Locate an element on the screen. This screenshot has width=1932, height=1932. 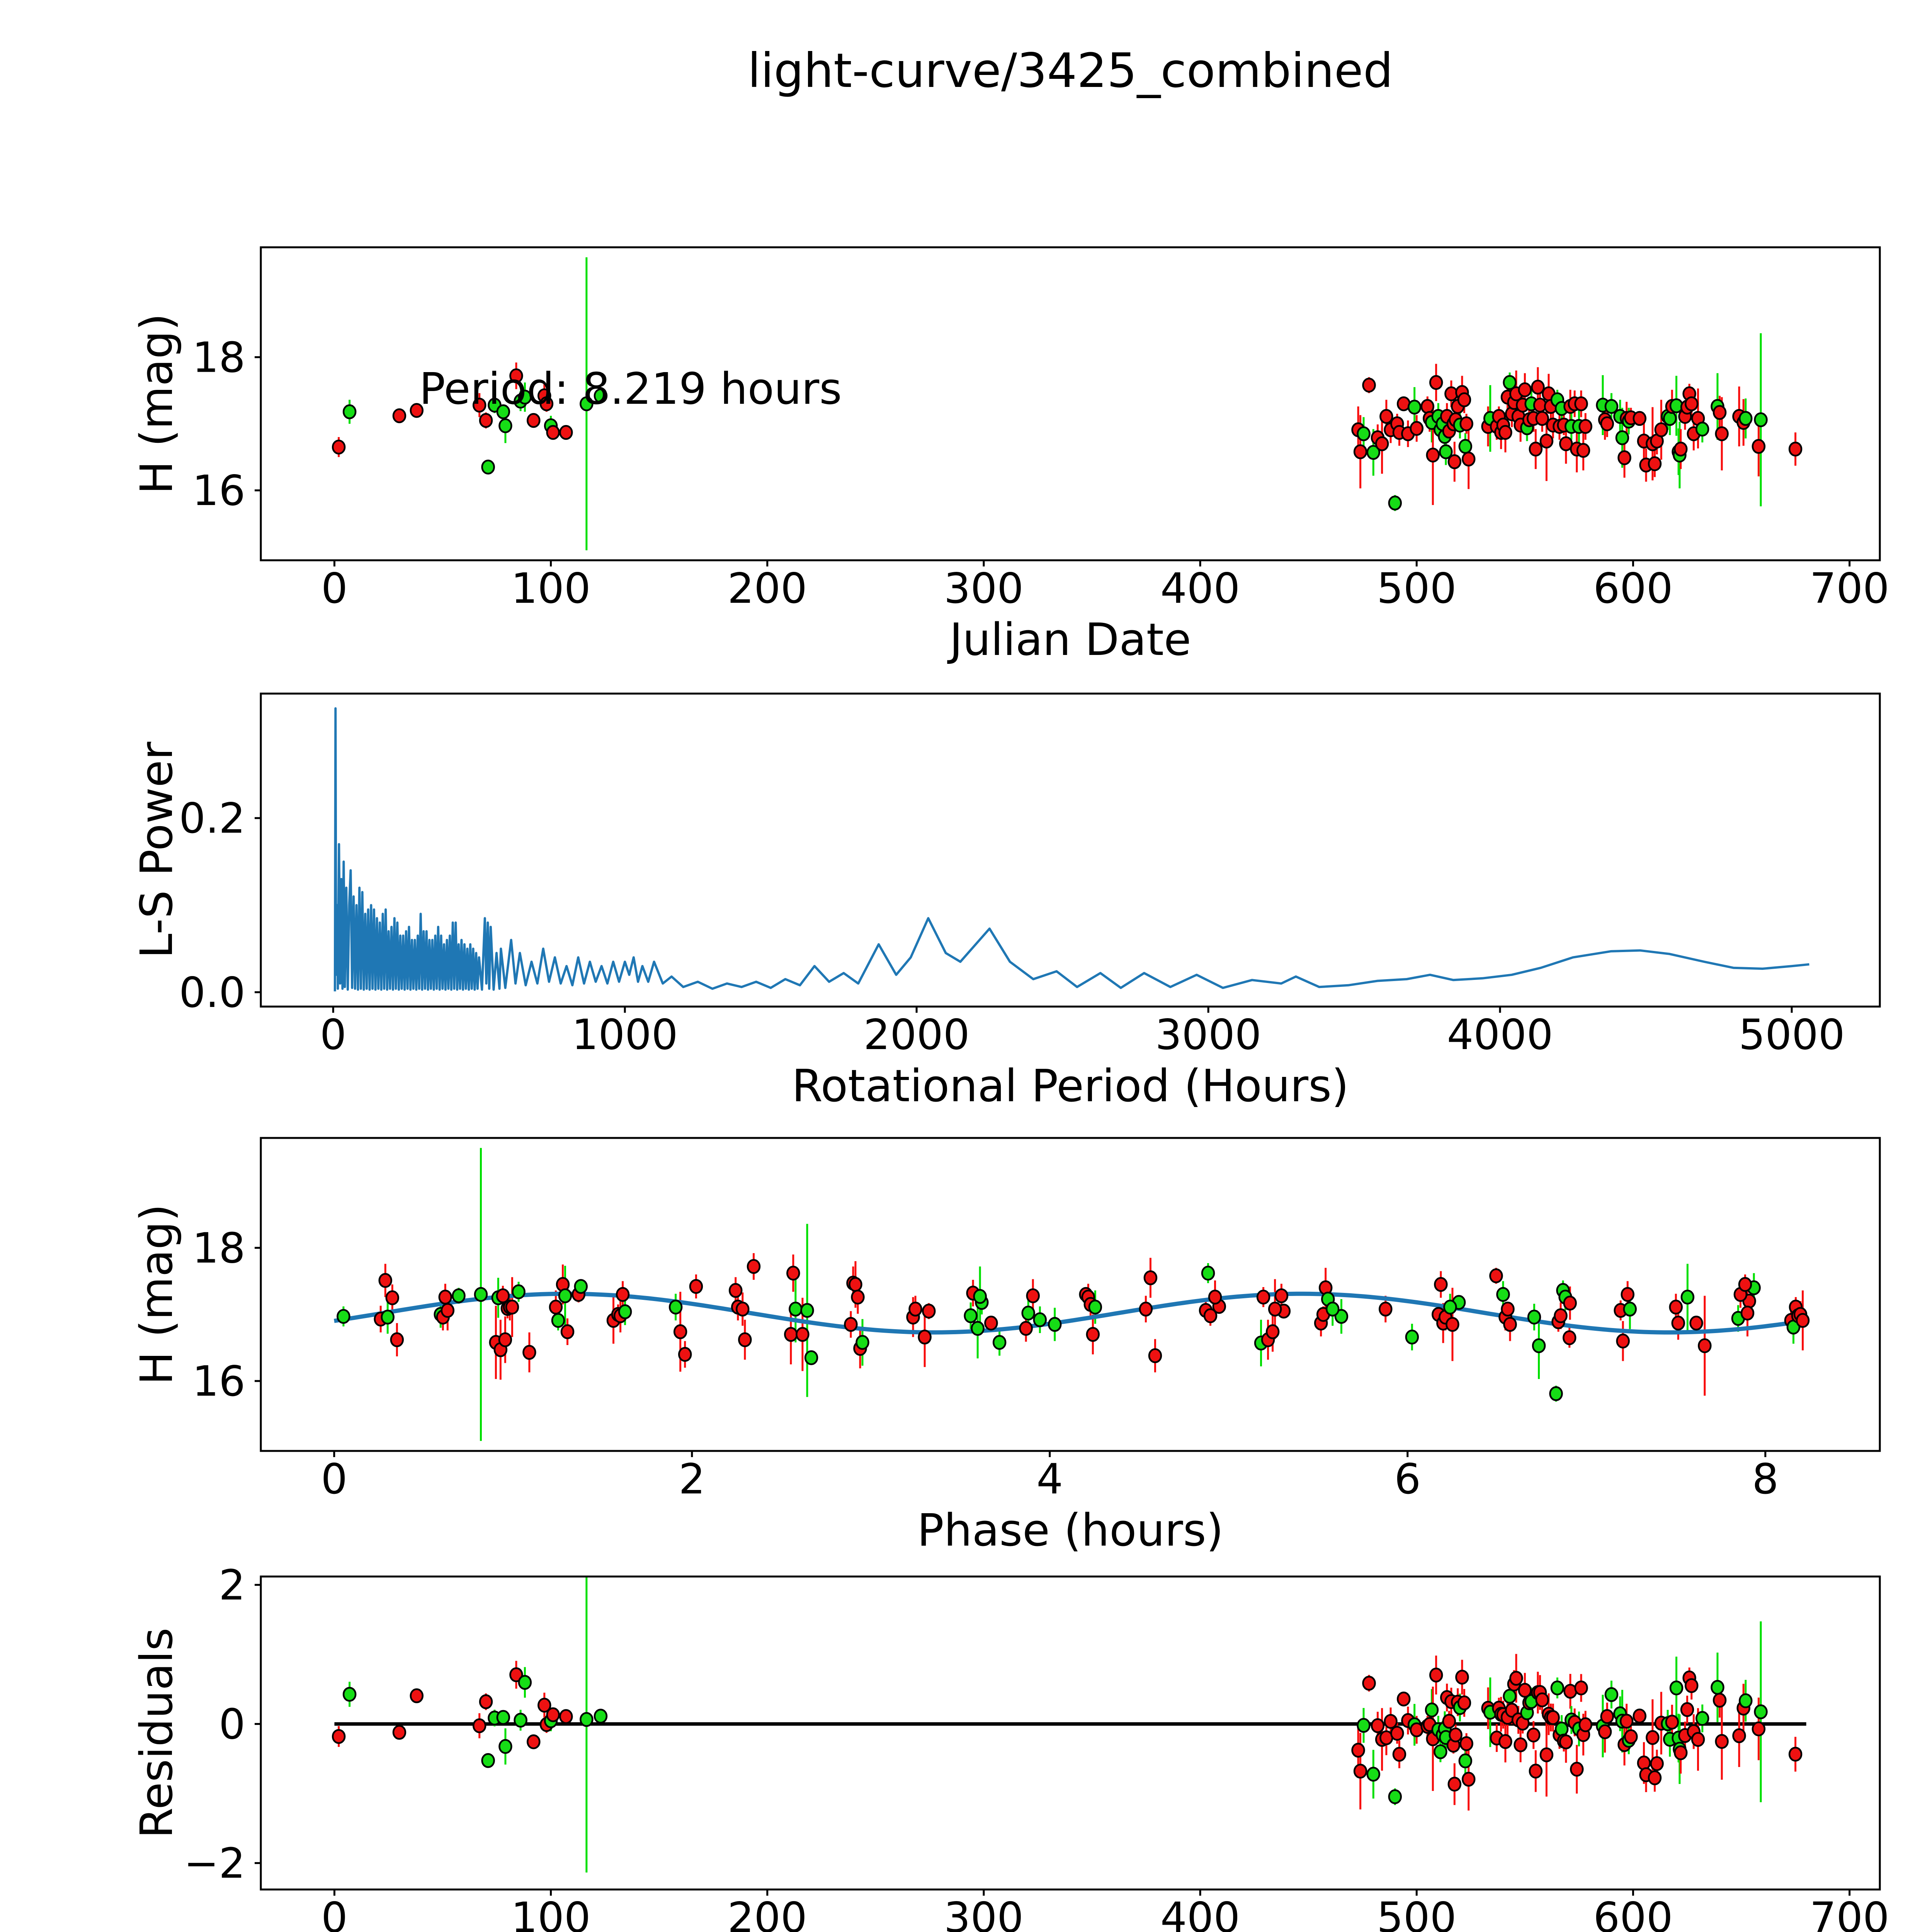
x-tick-label: 4000 is located at coordinates (1500, 1035).